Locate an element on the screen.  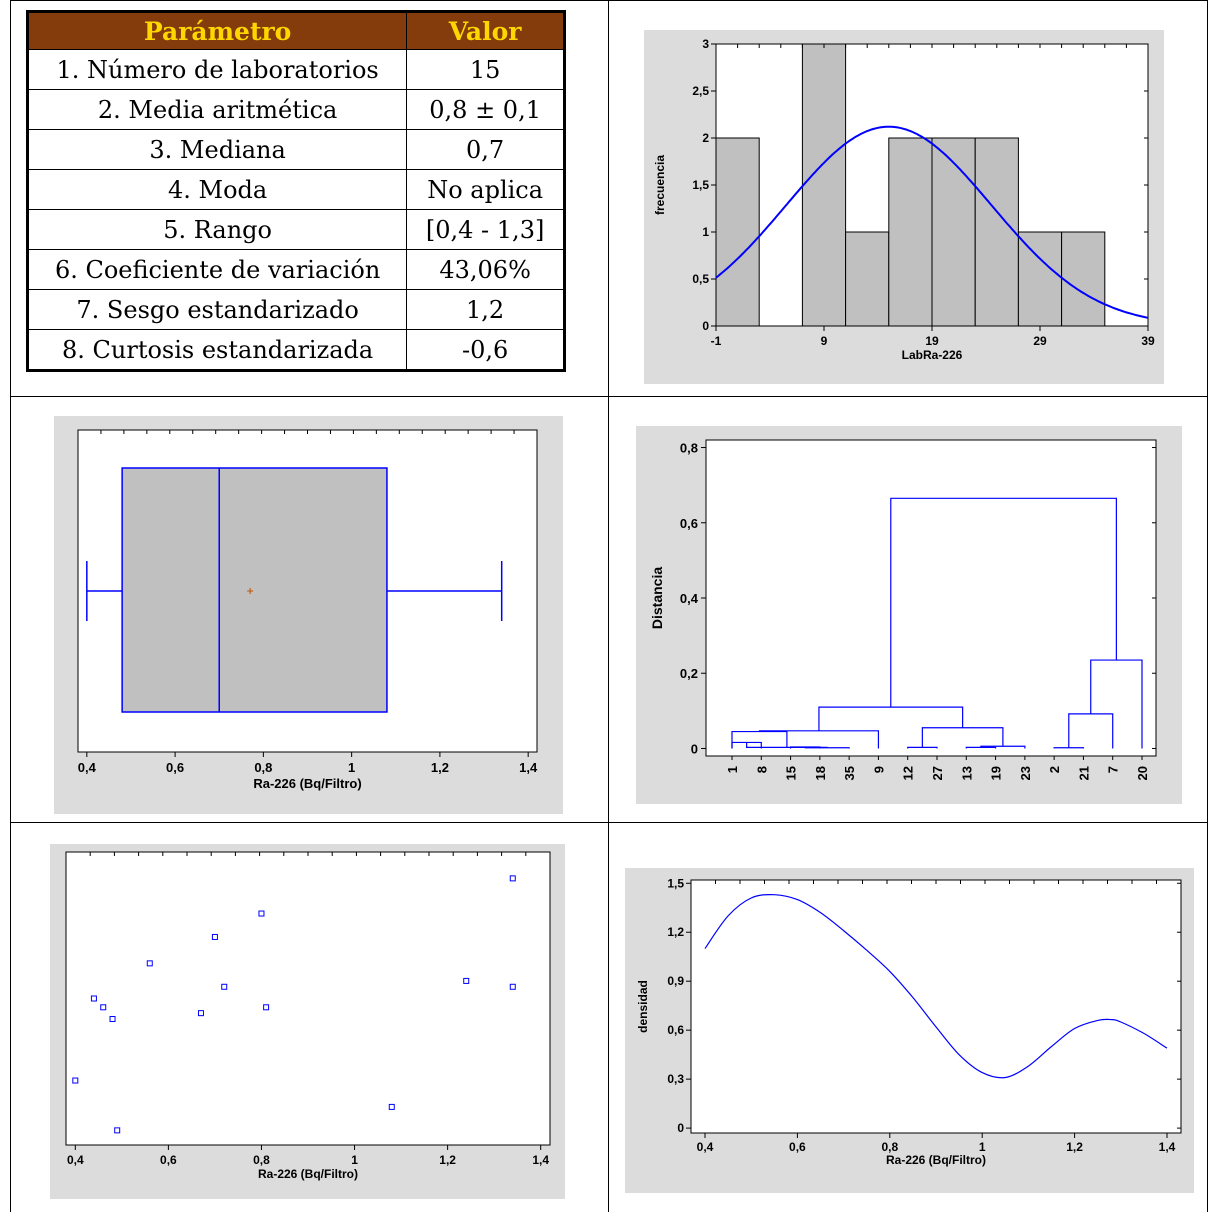
boxplot-chart: 0,4 0,6 0,8 1 1,2 1,4 Ra-226 (Bq/Filtro) is located at coordinates (307, 610).